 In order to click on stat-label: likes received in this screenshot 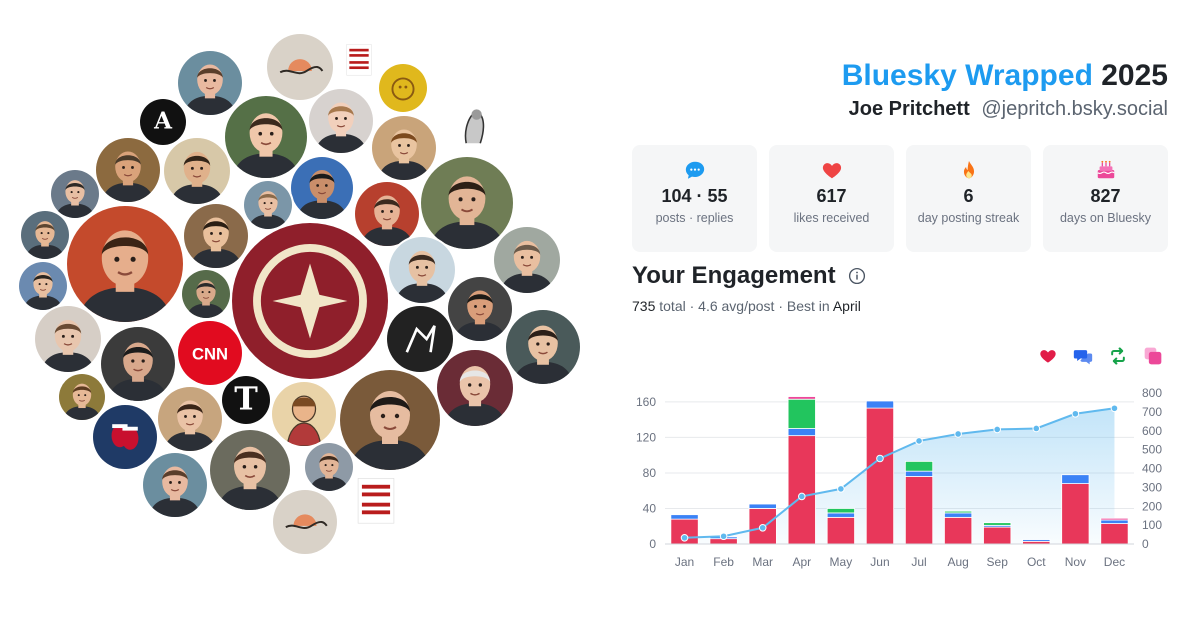, I will do `click(831, 218)`.